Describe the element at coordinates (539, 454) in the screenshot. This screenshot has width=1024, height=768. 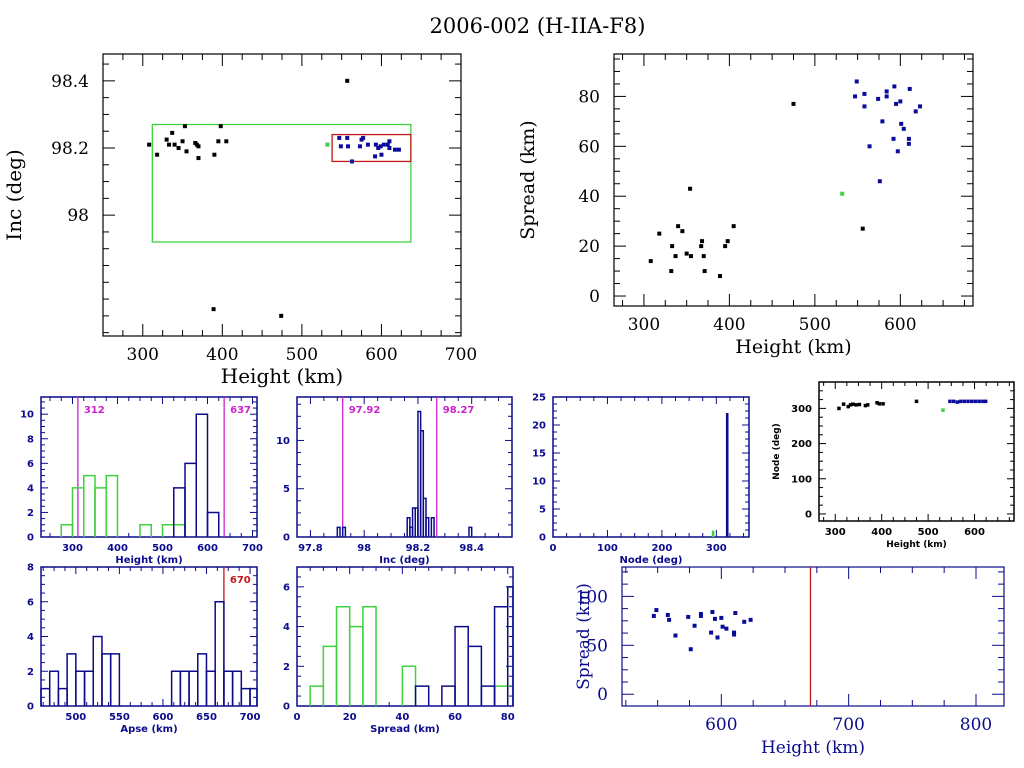
I see `y-tick-label: 15` at that location.